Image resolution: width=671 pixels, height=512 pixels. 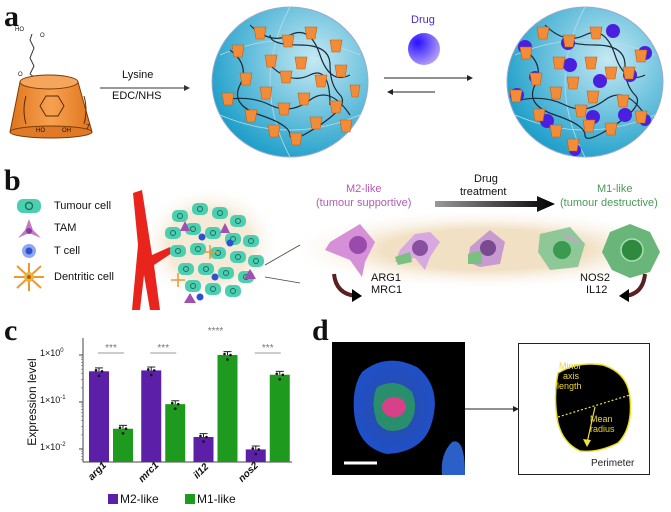 I want to click on drug-treatment-label-top: Drug, so click(x=486, y=179).